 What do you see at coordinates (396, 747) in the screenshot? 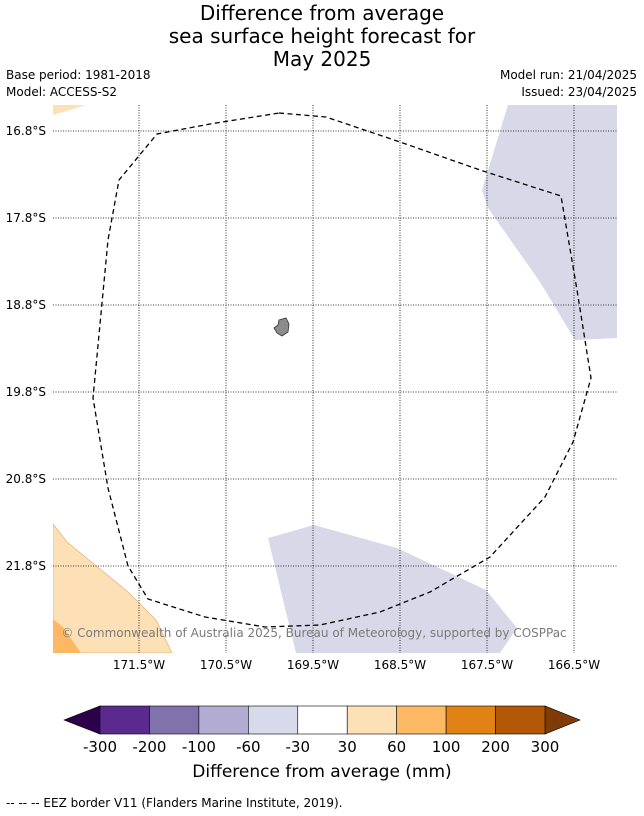
I see `colorbar-tick-label: 60` at bounding box center [396, 747].